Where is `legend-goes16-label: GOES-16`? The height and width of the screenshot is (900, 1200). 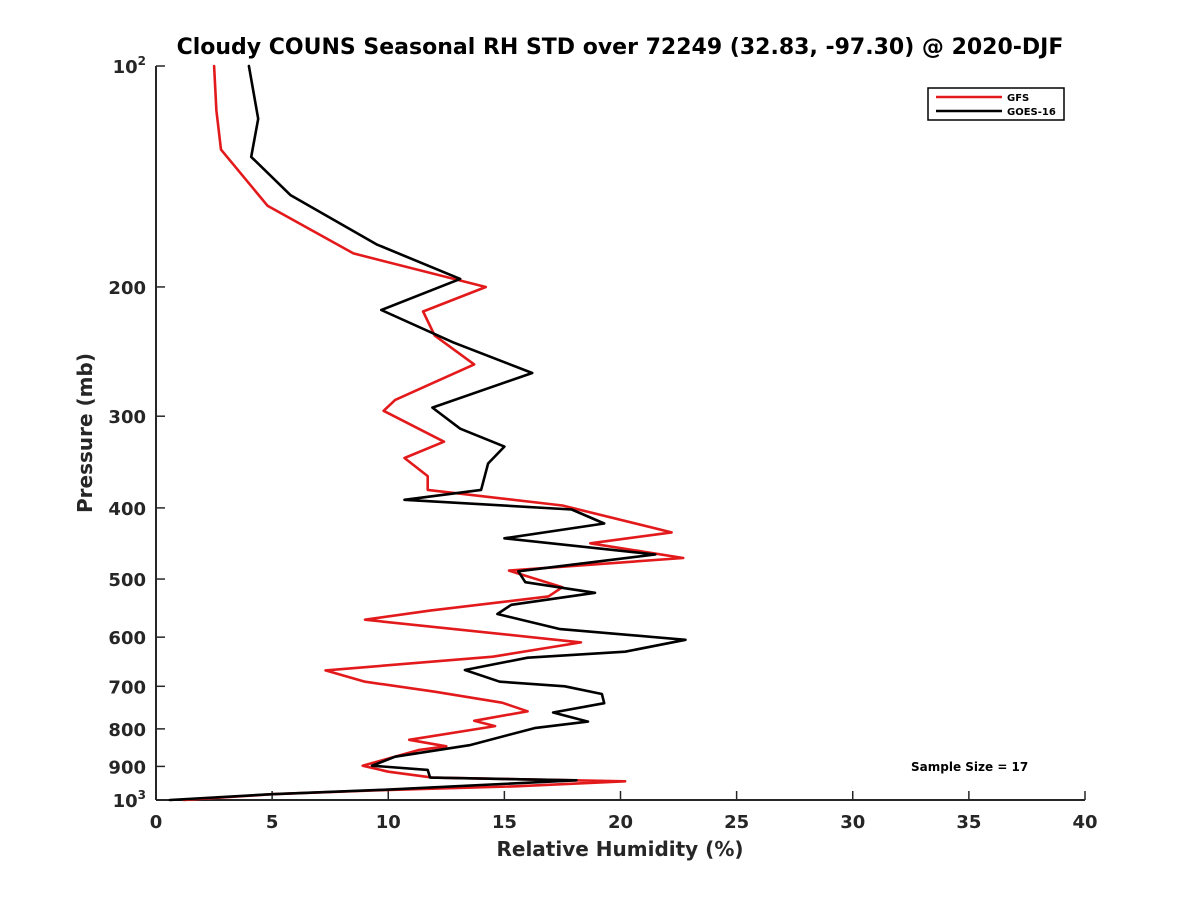
legend-goes16-label: GOES-16 is located at coordinates (1031, 112).